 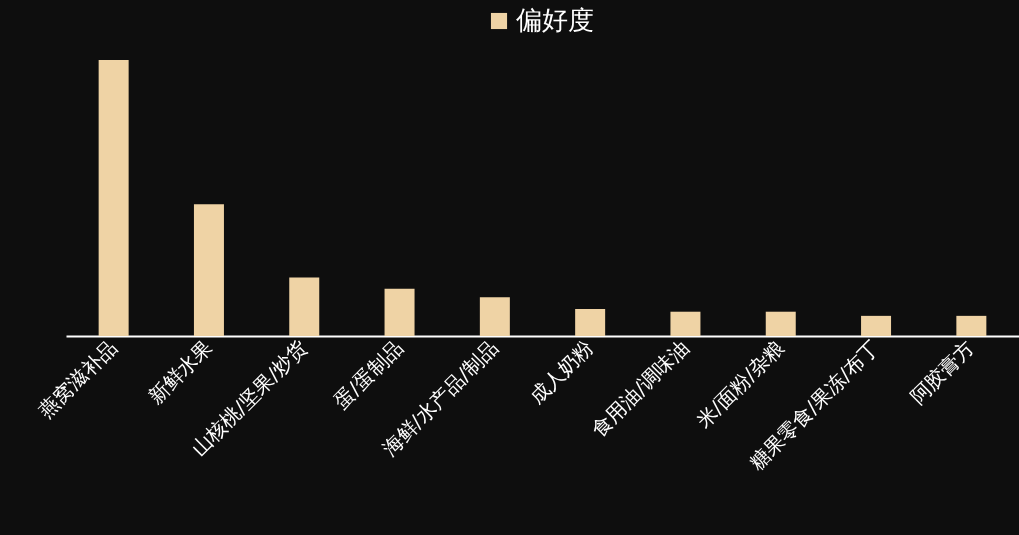 What do you see at coordinates (180, 372) in the screenshot?
I see `x-tick-label: 新鲜水果` at bounding box center [180, 372].